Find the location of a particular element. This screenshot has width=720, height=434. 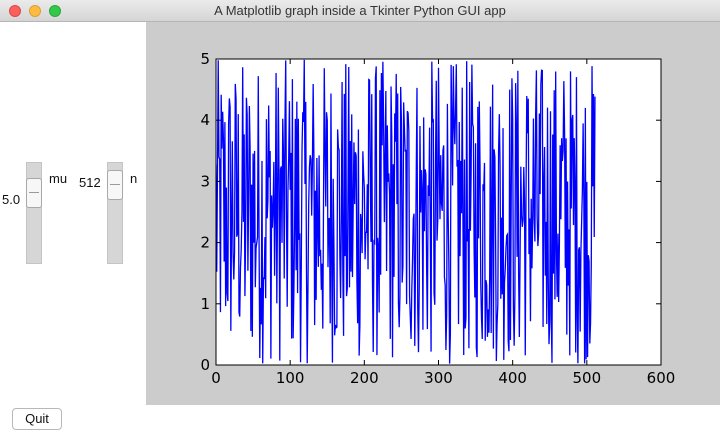

n-label: n is located at coordinates (134, 178).